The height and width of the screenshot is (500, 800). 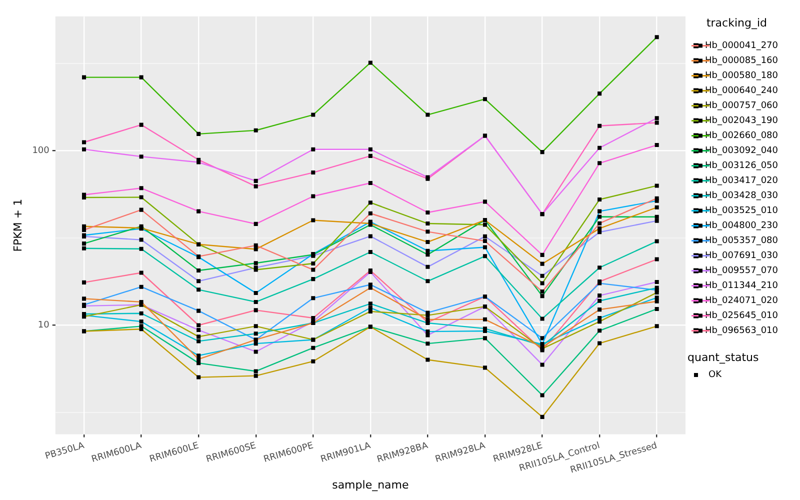 I want to click on legend-label: Hb_009557_070, so click(x=741, y=271).